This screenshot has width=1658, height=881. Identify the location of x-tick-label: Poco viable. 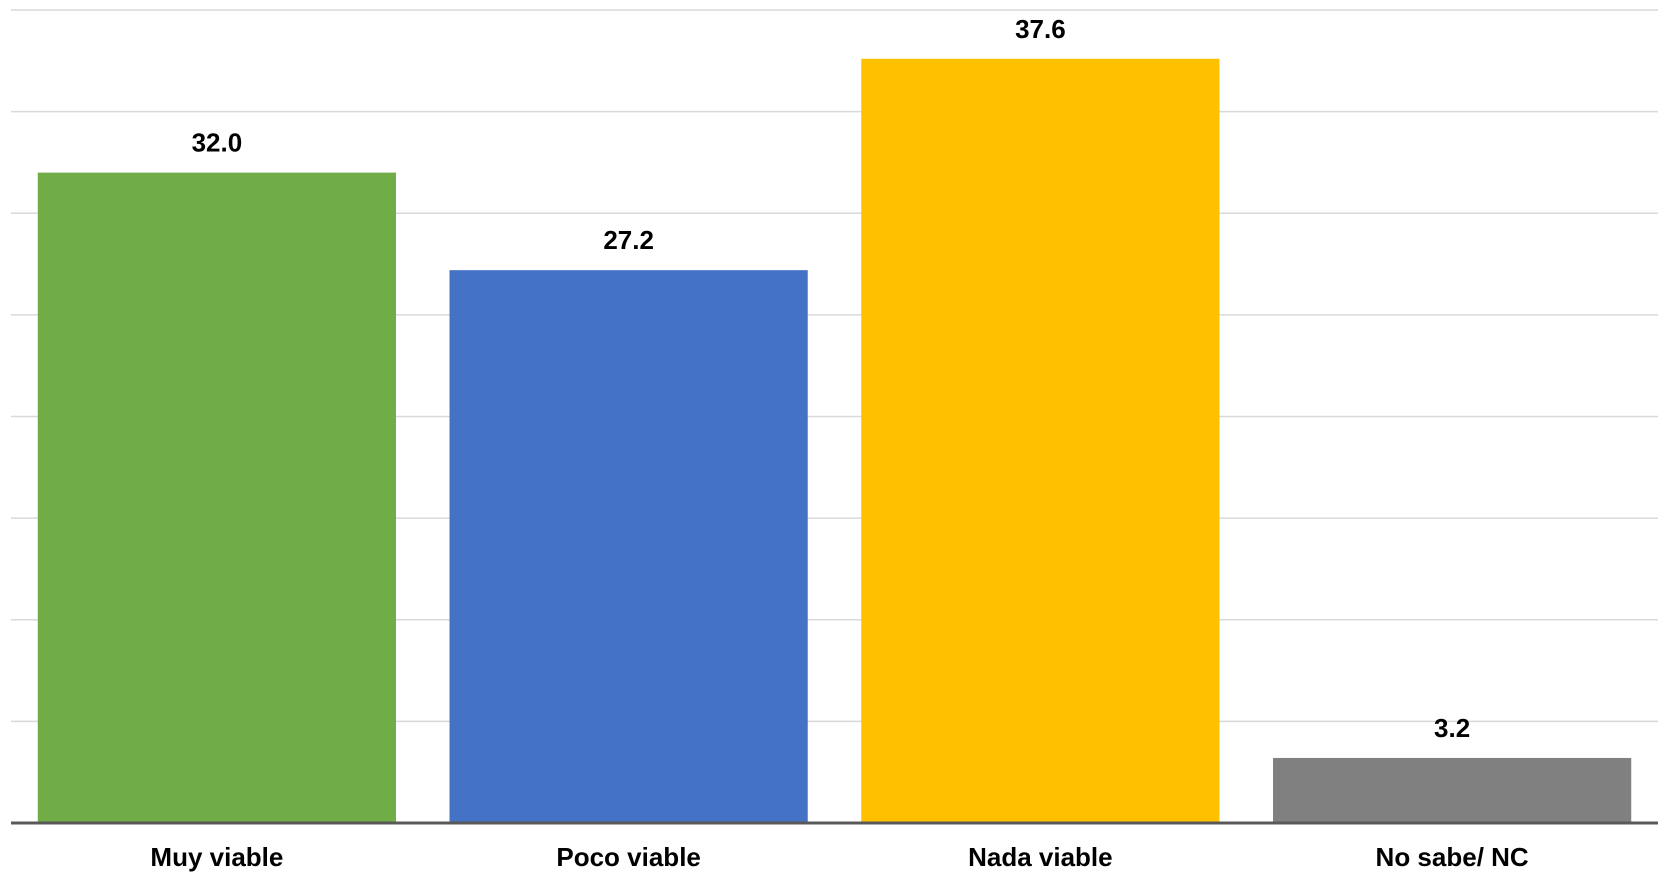
(628, 857).